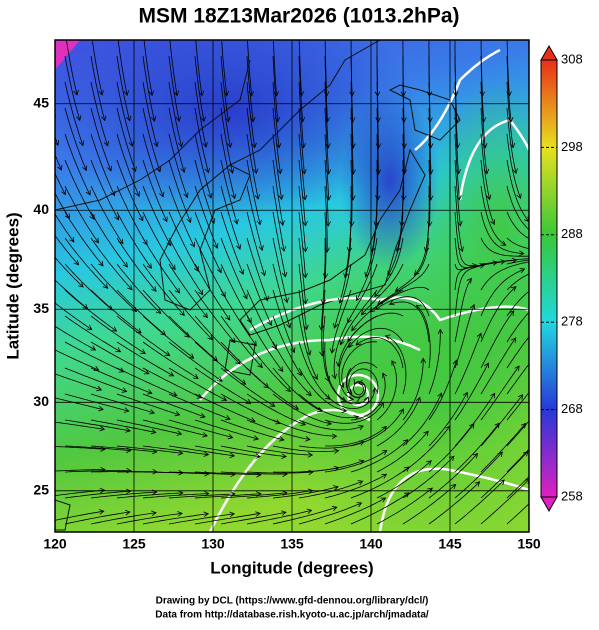 The height and width of the screenshot is (630, 599). I want to click on y-tick-label: 35, so click(41, 308).